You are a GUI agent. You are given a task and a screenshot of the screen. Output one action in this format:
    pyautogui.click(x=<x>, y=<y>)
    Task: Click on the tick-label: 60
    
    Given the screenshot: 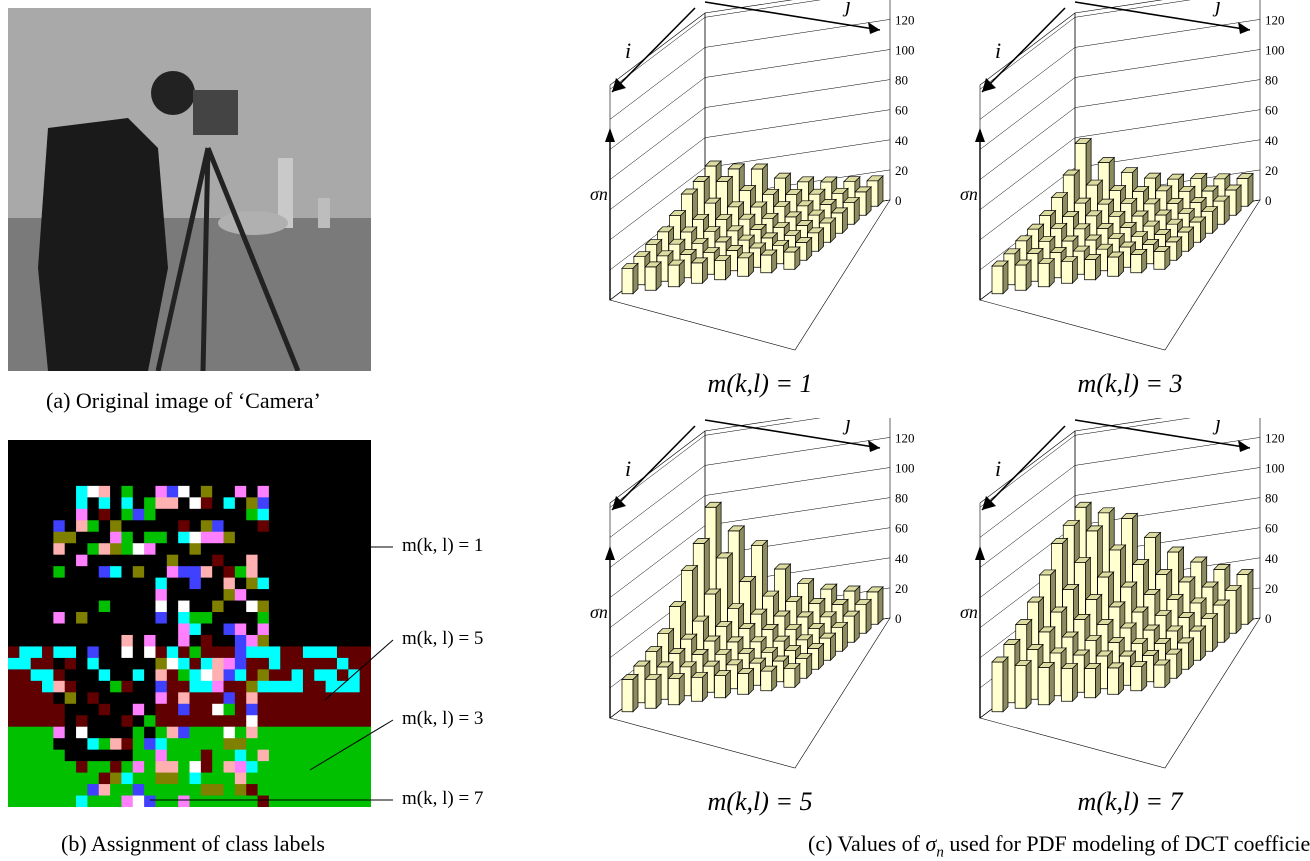 What is the action you would take?
    pyautogui.click(x=901, y=528)
    